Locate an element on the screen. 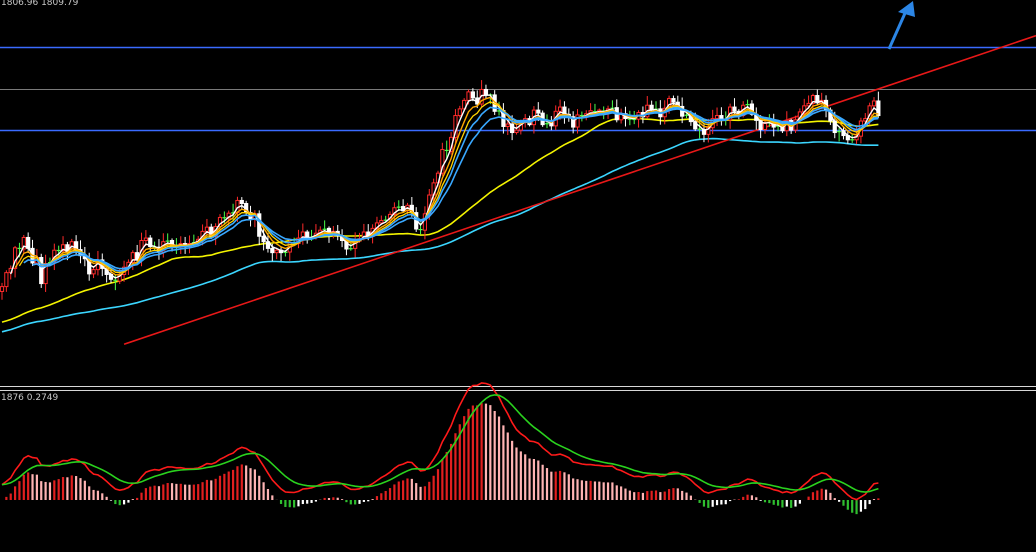 Image resolution: width=1036 pixels, height=552 pixels. arrow-shaft is located at coordinates (897, 30).